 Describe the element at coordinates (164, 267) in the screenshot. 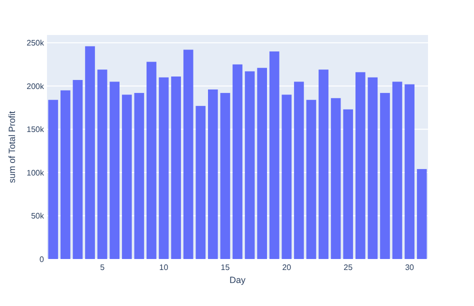

I see `x-tick-label: 10` at that location.